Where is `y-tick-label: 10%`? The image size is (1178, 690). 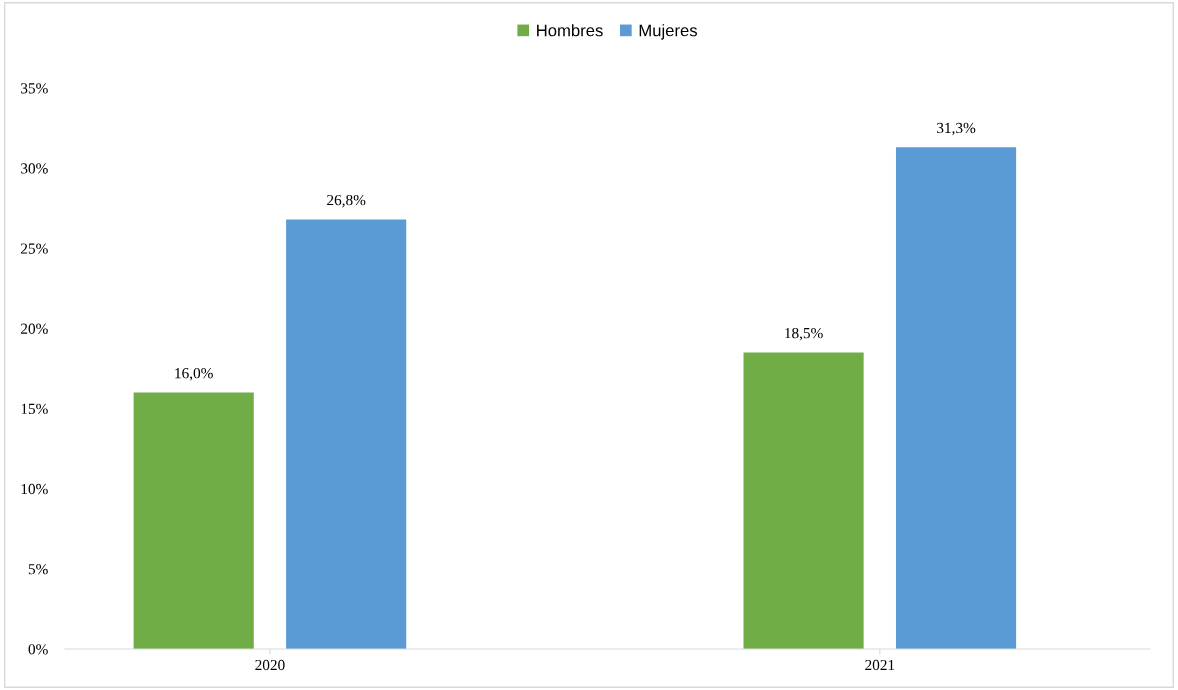 y-tick-label: 10% is located at coordinates (34, 489).